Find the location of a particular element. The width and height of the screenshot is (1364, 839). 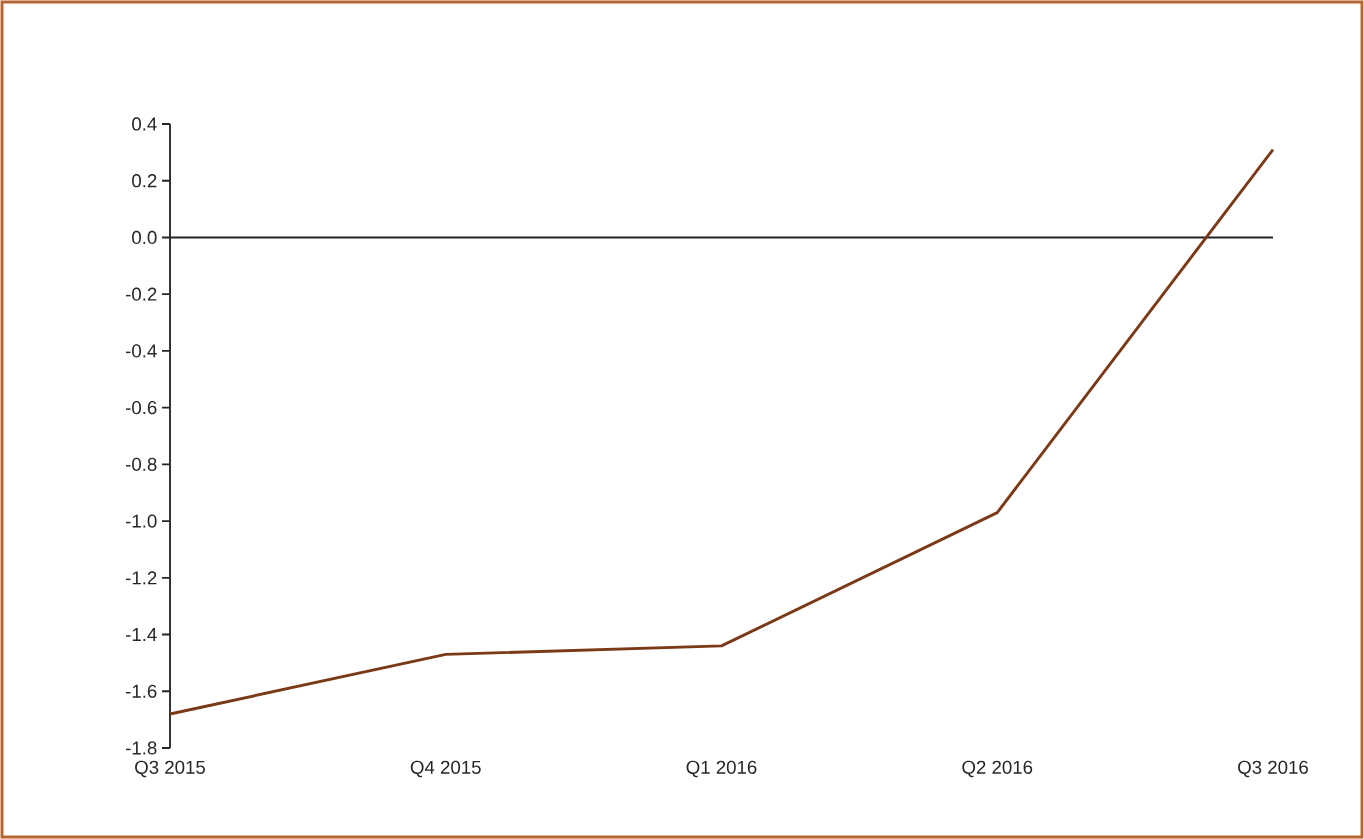

y-tick-label: 0.4 is located at coordinates (144, 124).